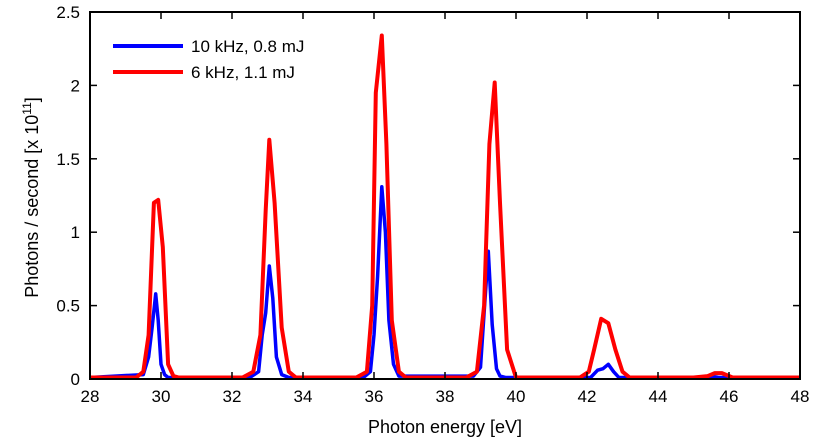 This screenshot has height=444, width=814. Describe the element at coordinates (445, 427) in the screenshot. I see `x-axis-label: Photon energy [eV]` at that location.